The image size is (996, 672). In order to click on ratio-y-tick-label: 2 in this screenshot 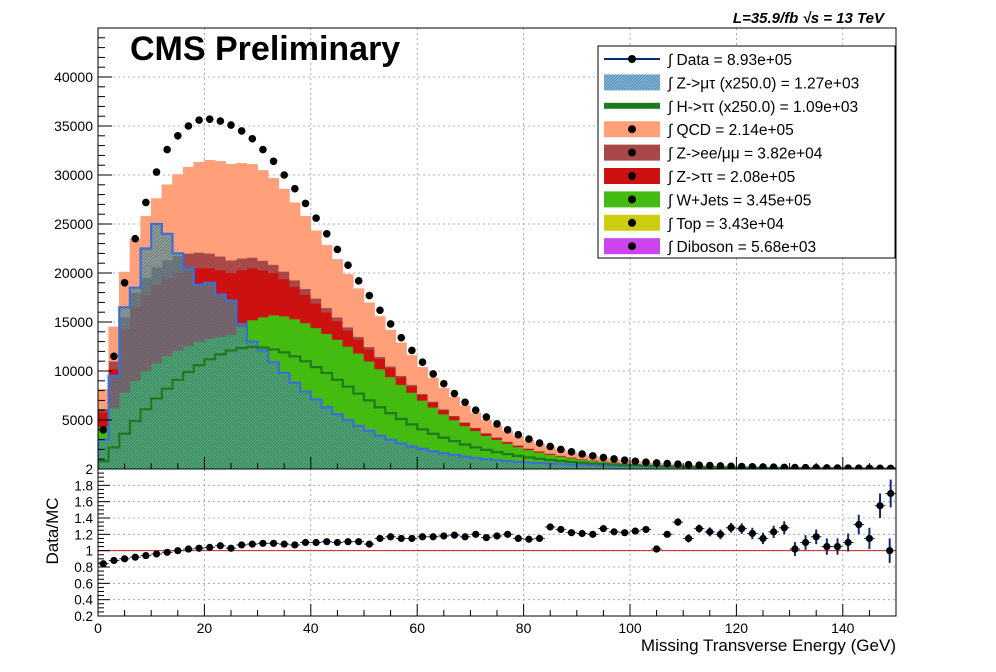, I will do `click(89, 469)`.